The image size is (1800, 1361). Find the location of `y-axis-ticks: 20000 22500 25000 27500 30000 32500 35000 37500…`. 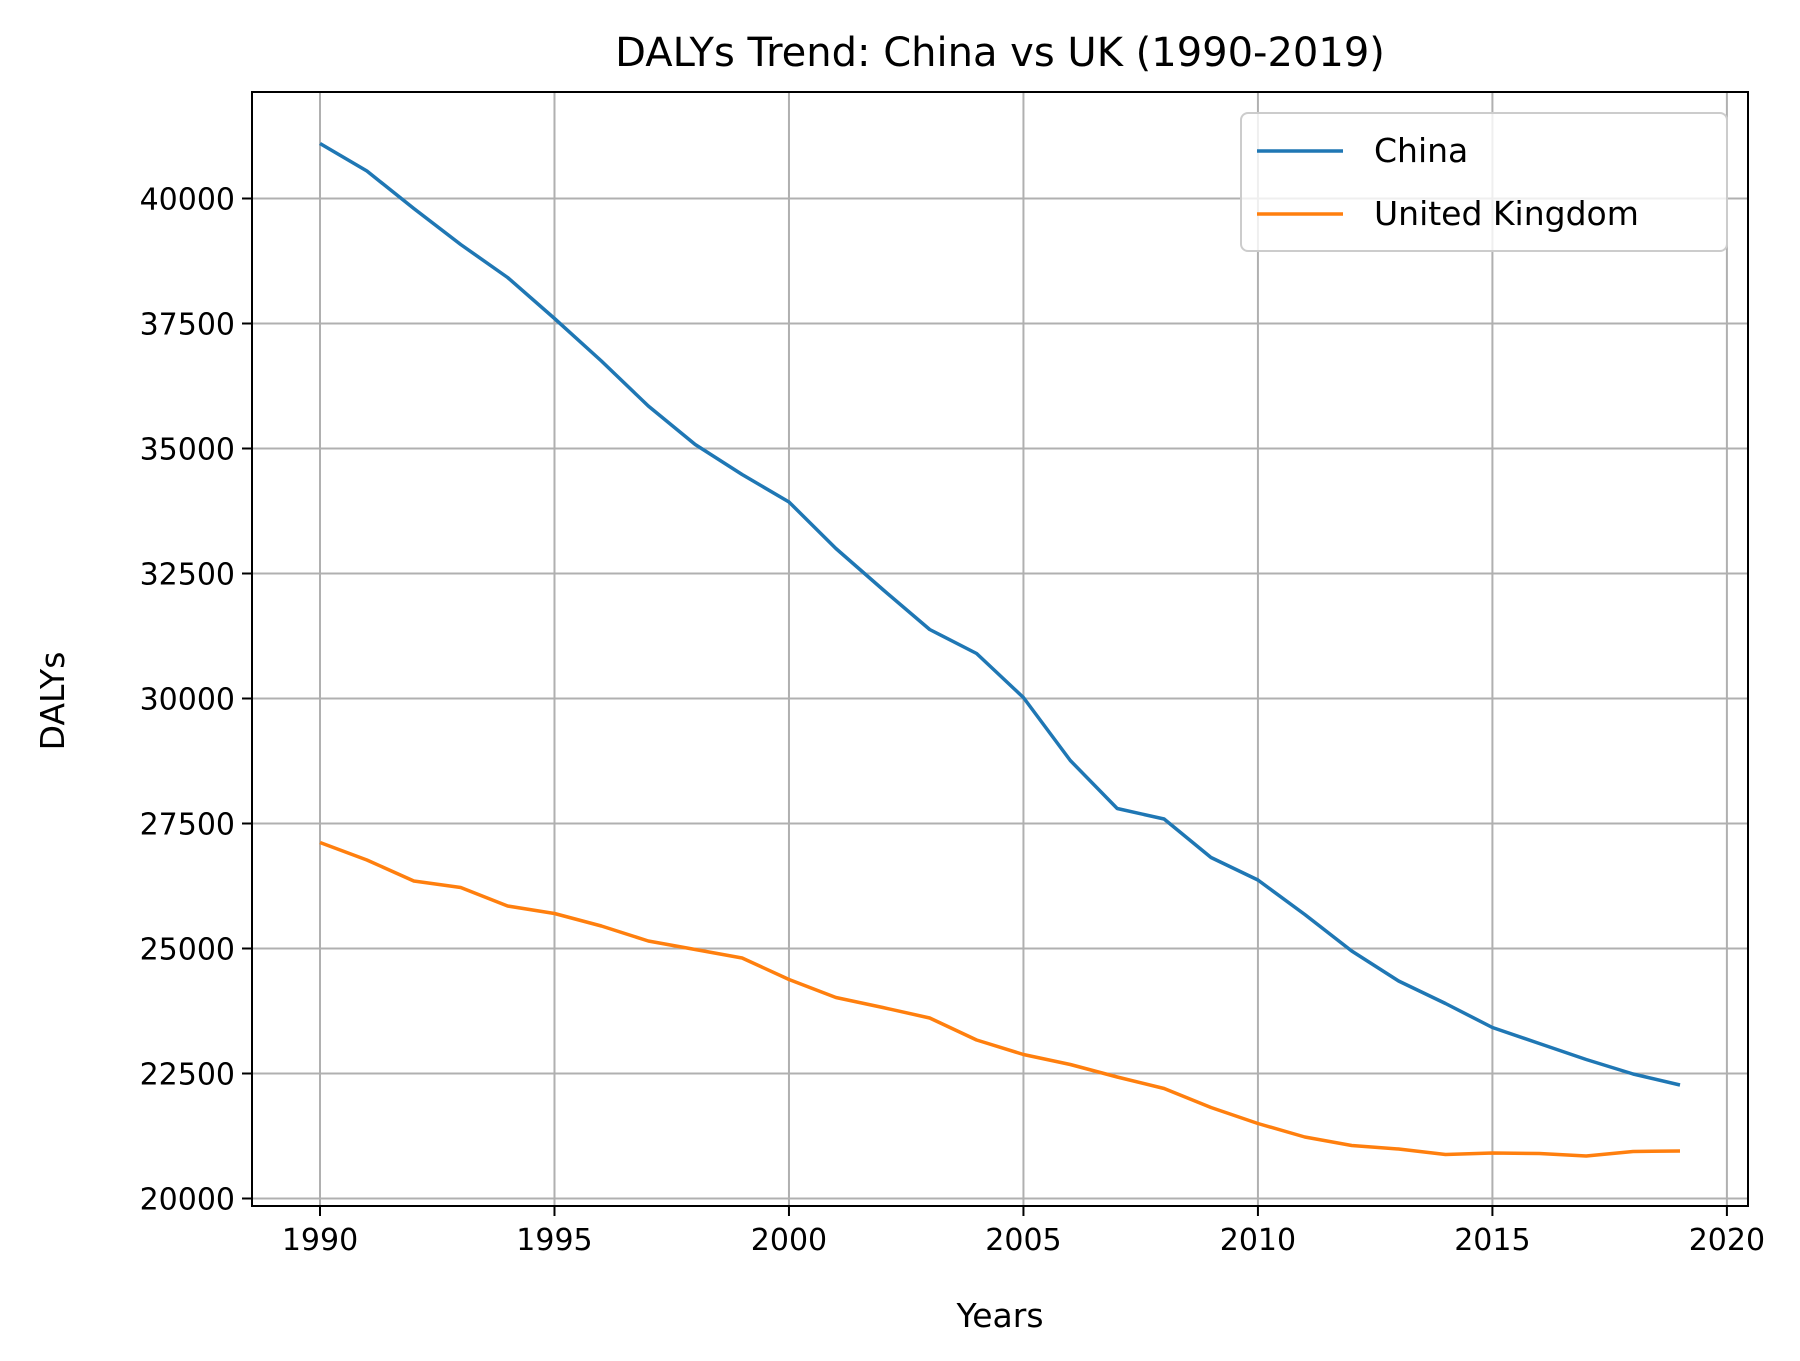

y-axis-ticks: 20000 22500 25000 27500 30000 32500 35000 37500… is located at coordinates (196, 700).